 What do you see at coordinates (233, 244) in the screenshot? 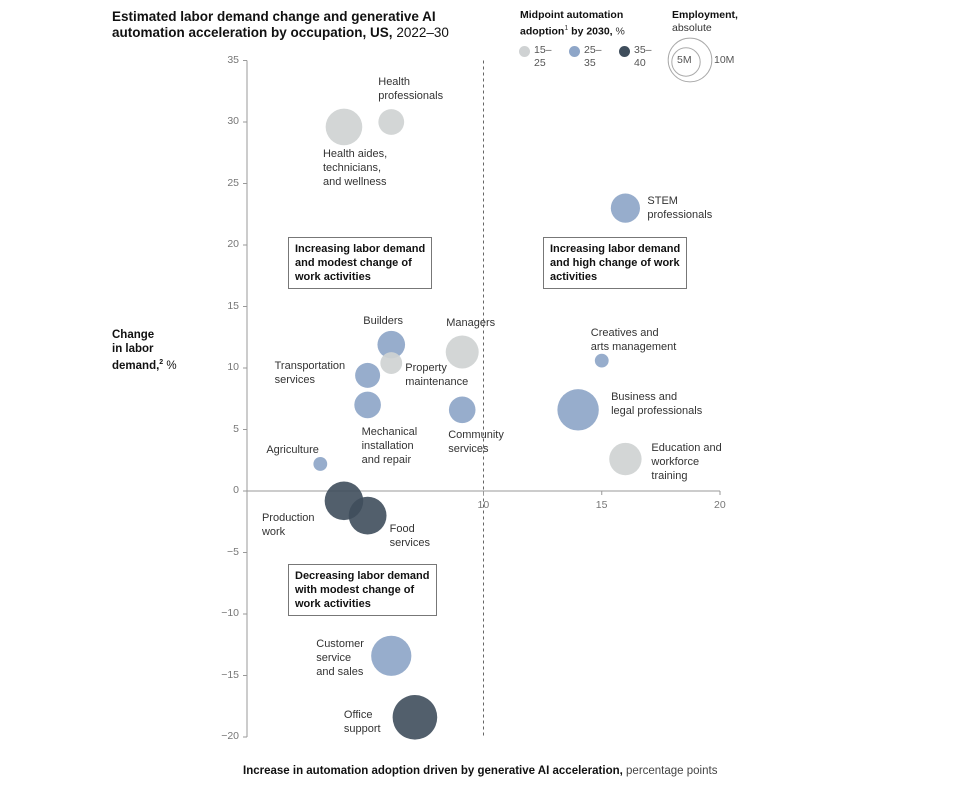
I see `y-tick-label: 20` at bounding box center [233, 244].